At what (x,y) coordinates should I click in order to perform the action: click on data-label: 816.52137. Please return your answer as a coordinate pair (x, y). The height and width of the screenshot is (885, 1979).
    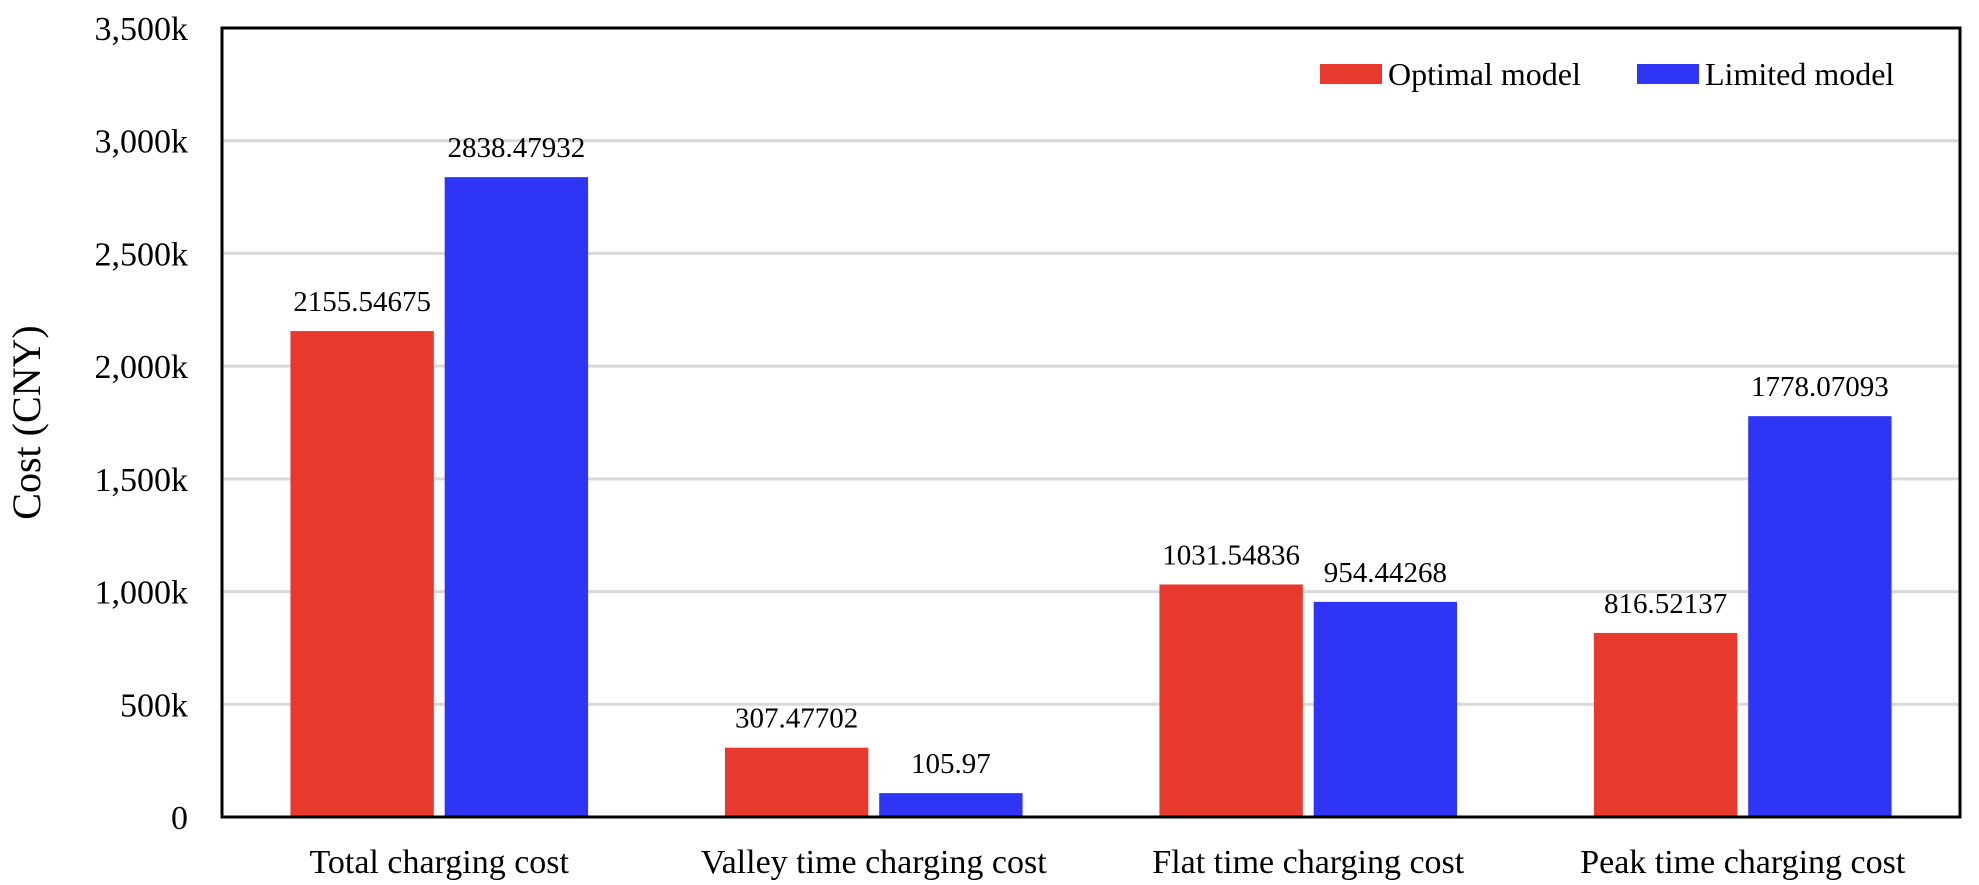
    Looking at the image, I should click on (1665, 604).